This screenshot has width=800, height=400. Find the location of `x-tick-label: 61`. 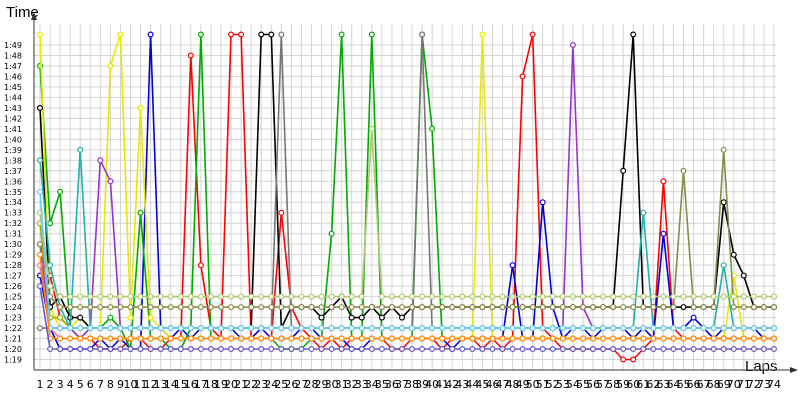

x-tick-label: 61 is located at coordinates (643, 384).